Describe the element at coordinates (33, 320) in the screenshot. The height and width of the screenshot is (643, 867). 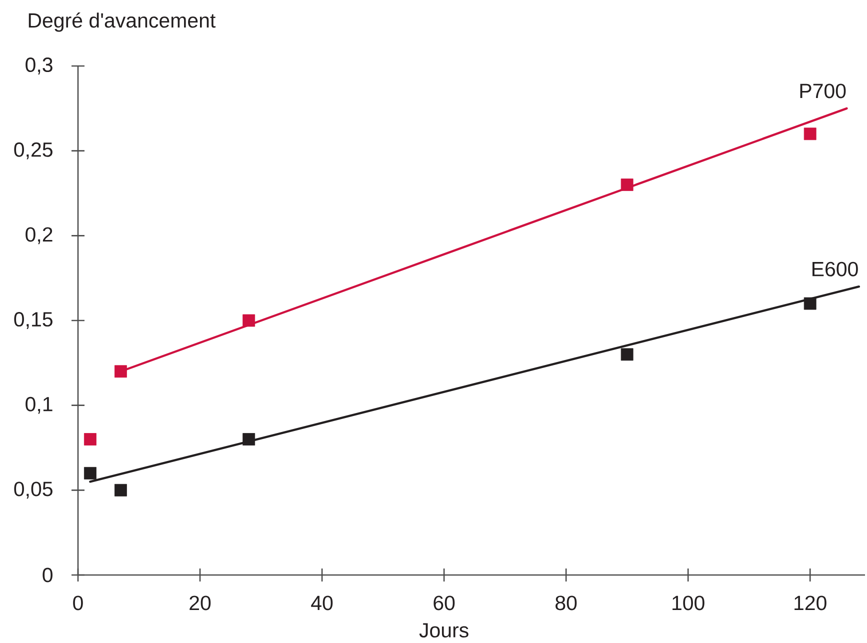
I see `y-tick-label: 0,15` at that location.